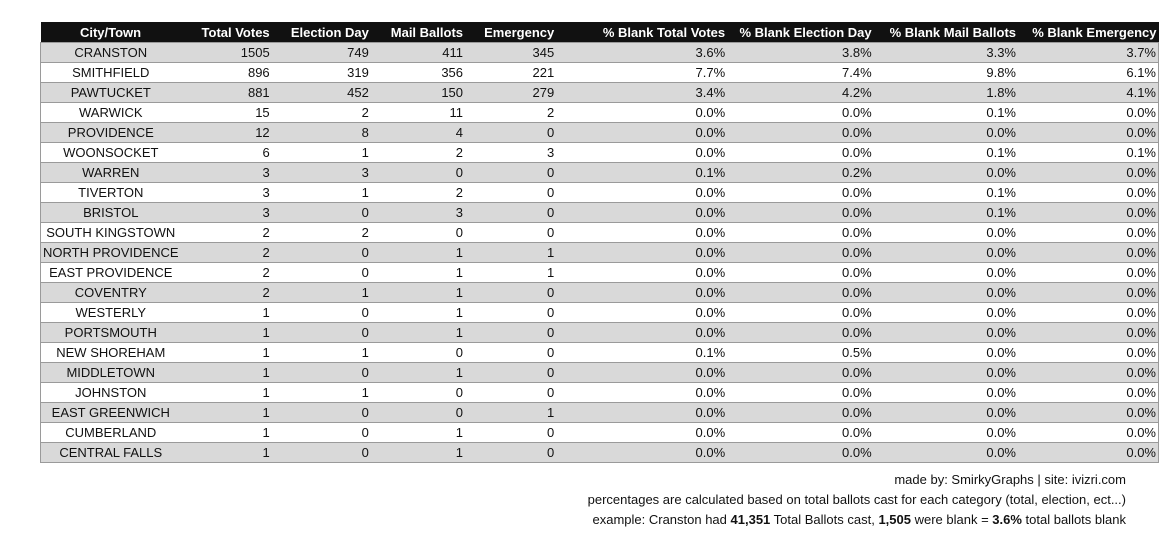  I want to click on value-cell: 4.1%, so click(1088, 92).